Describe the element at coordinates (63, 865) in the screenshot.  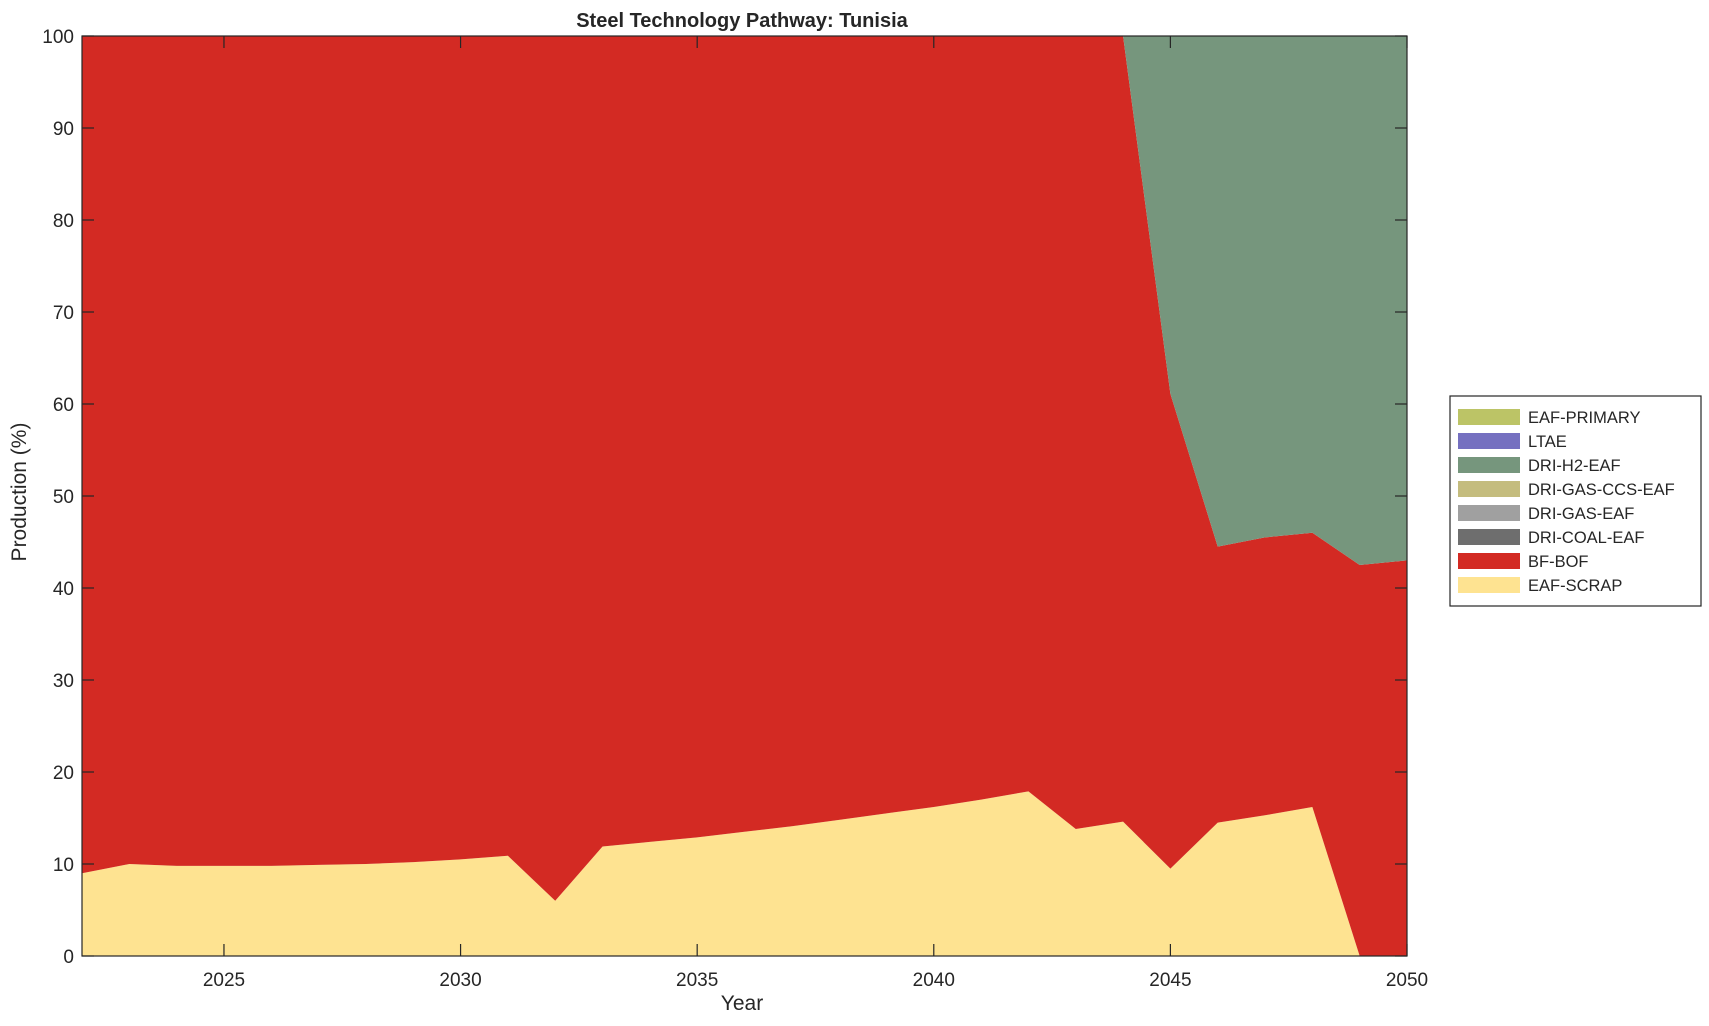
I see `y-tick-label: 10` at that location.